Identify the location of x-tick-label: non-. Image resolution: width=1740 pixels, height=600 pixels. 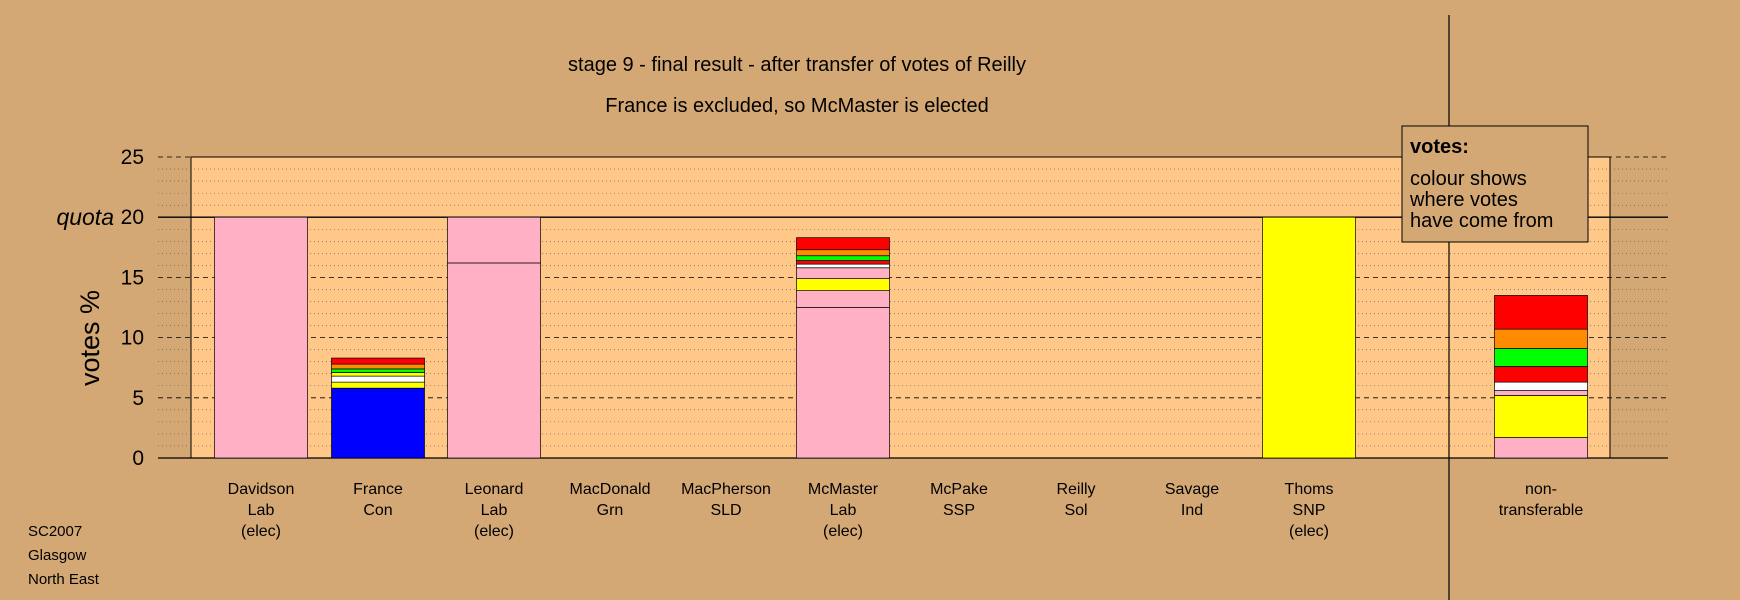
(1541, 489).